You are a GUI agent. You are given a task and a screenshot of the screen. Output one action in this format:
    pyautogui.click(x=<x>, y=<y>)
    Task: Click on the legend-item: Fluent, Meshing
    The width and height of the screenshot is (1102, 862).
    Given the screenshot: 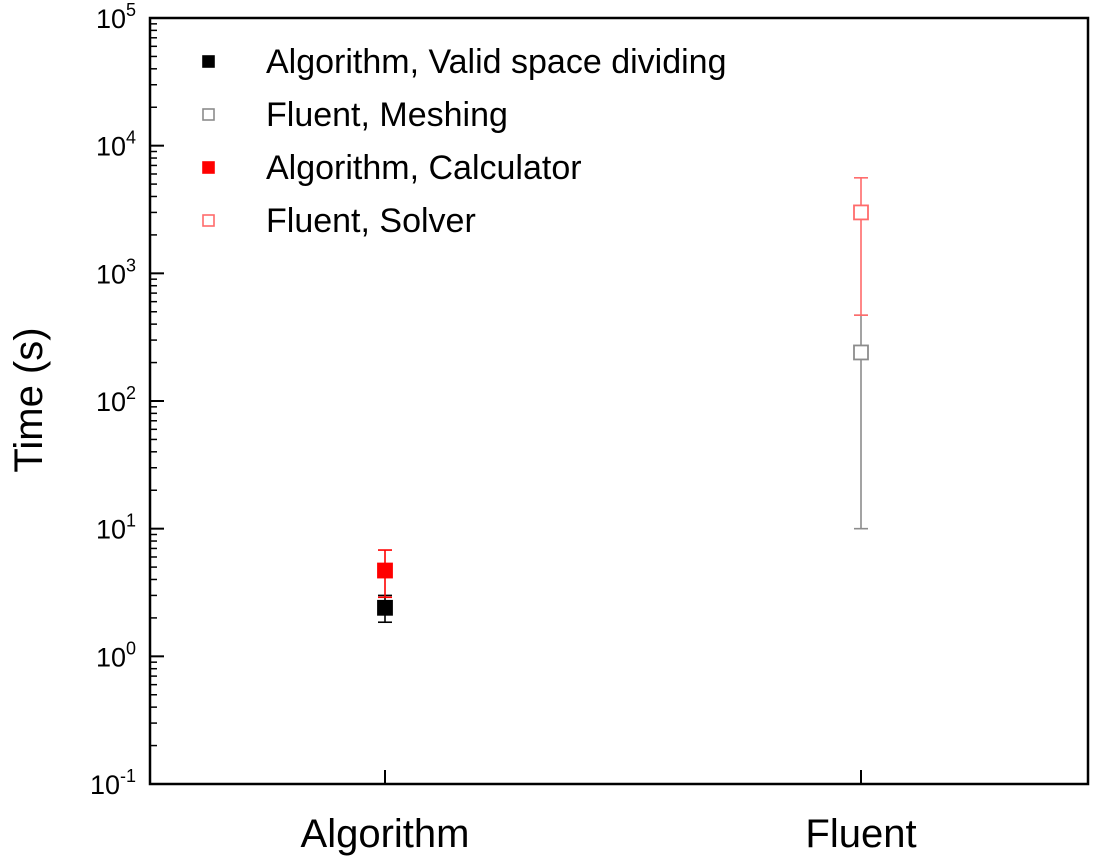 What is the action you would take?
    pyautogui.click(x=355, y=115)
    